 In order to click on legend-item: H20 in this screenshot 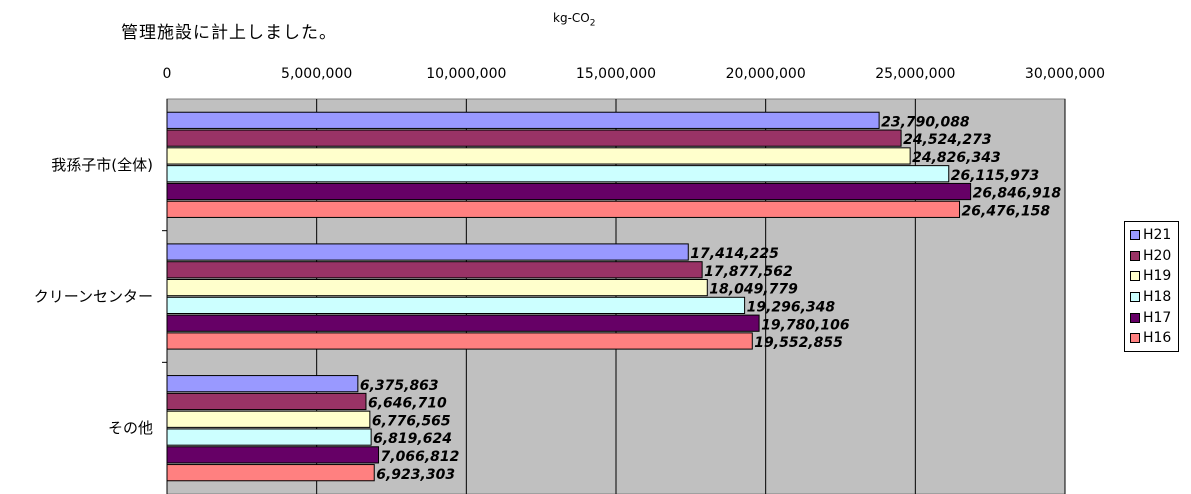, I will do `click(1151, 256)`.